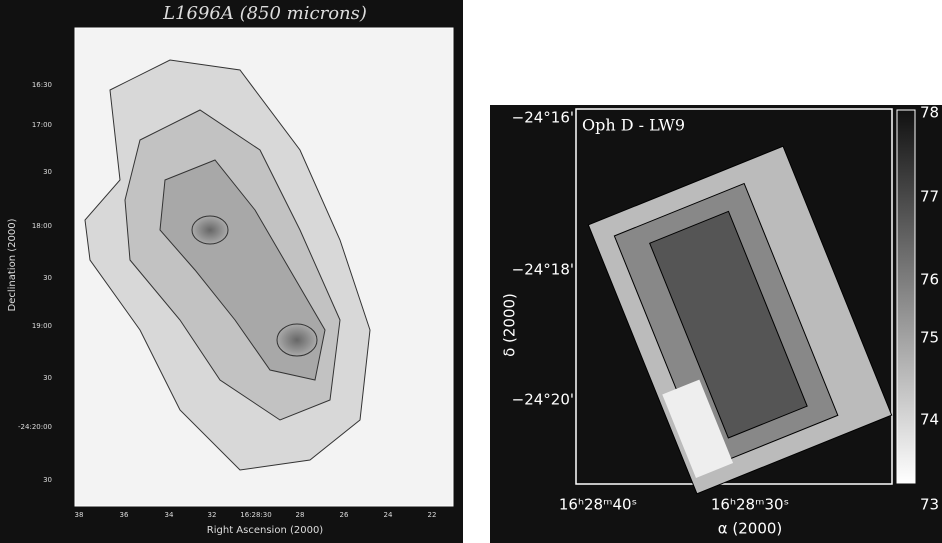 This screenshot has height=543, width=942. I want to click on left-title: L1696A (850 microns), so click(264, 13).